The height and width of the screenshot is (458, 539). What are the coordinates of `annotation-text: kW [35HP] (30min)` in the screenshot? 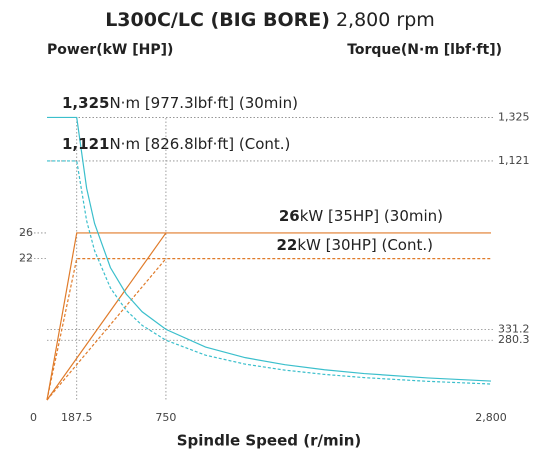 It's located at (371, 216).